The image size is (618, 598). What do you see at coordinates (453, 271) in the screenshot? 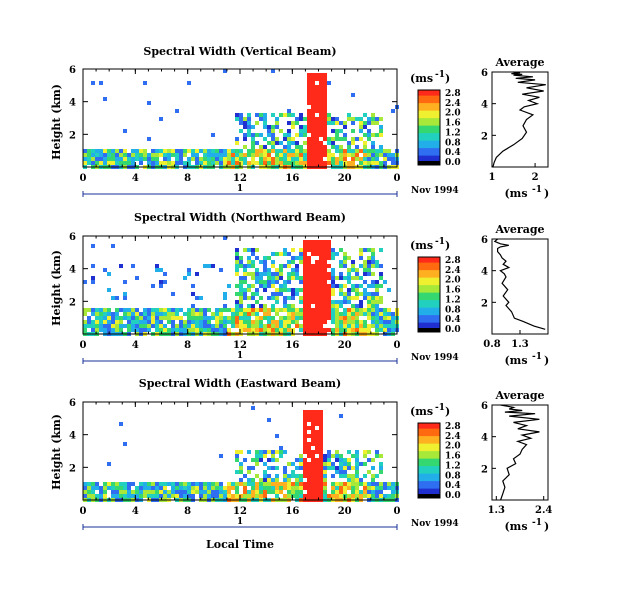
I see `colorbar-tick-label: 2.4` at bounding box center [453, 271].